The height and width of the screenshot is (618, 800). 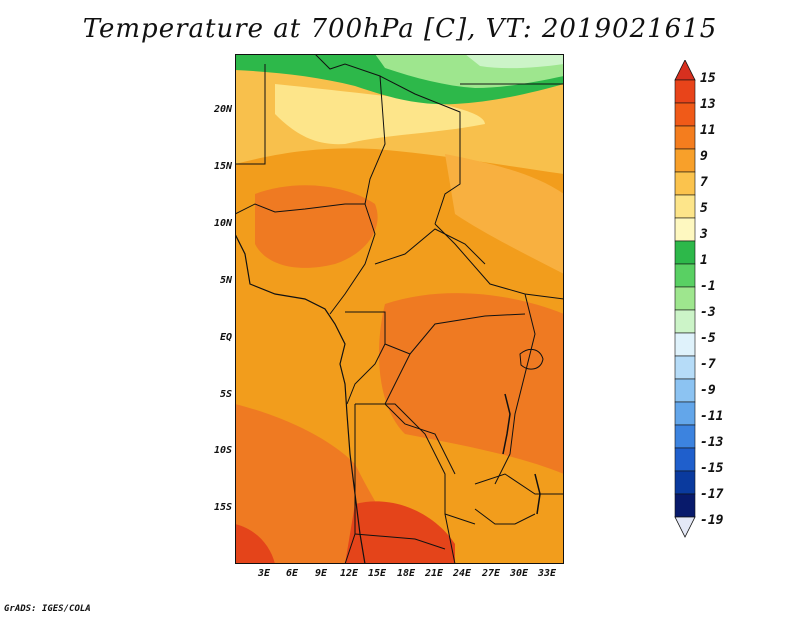 I want to click on temp-field-sw-hot, so click(x=255, y=544).